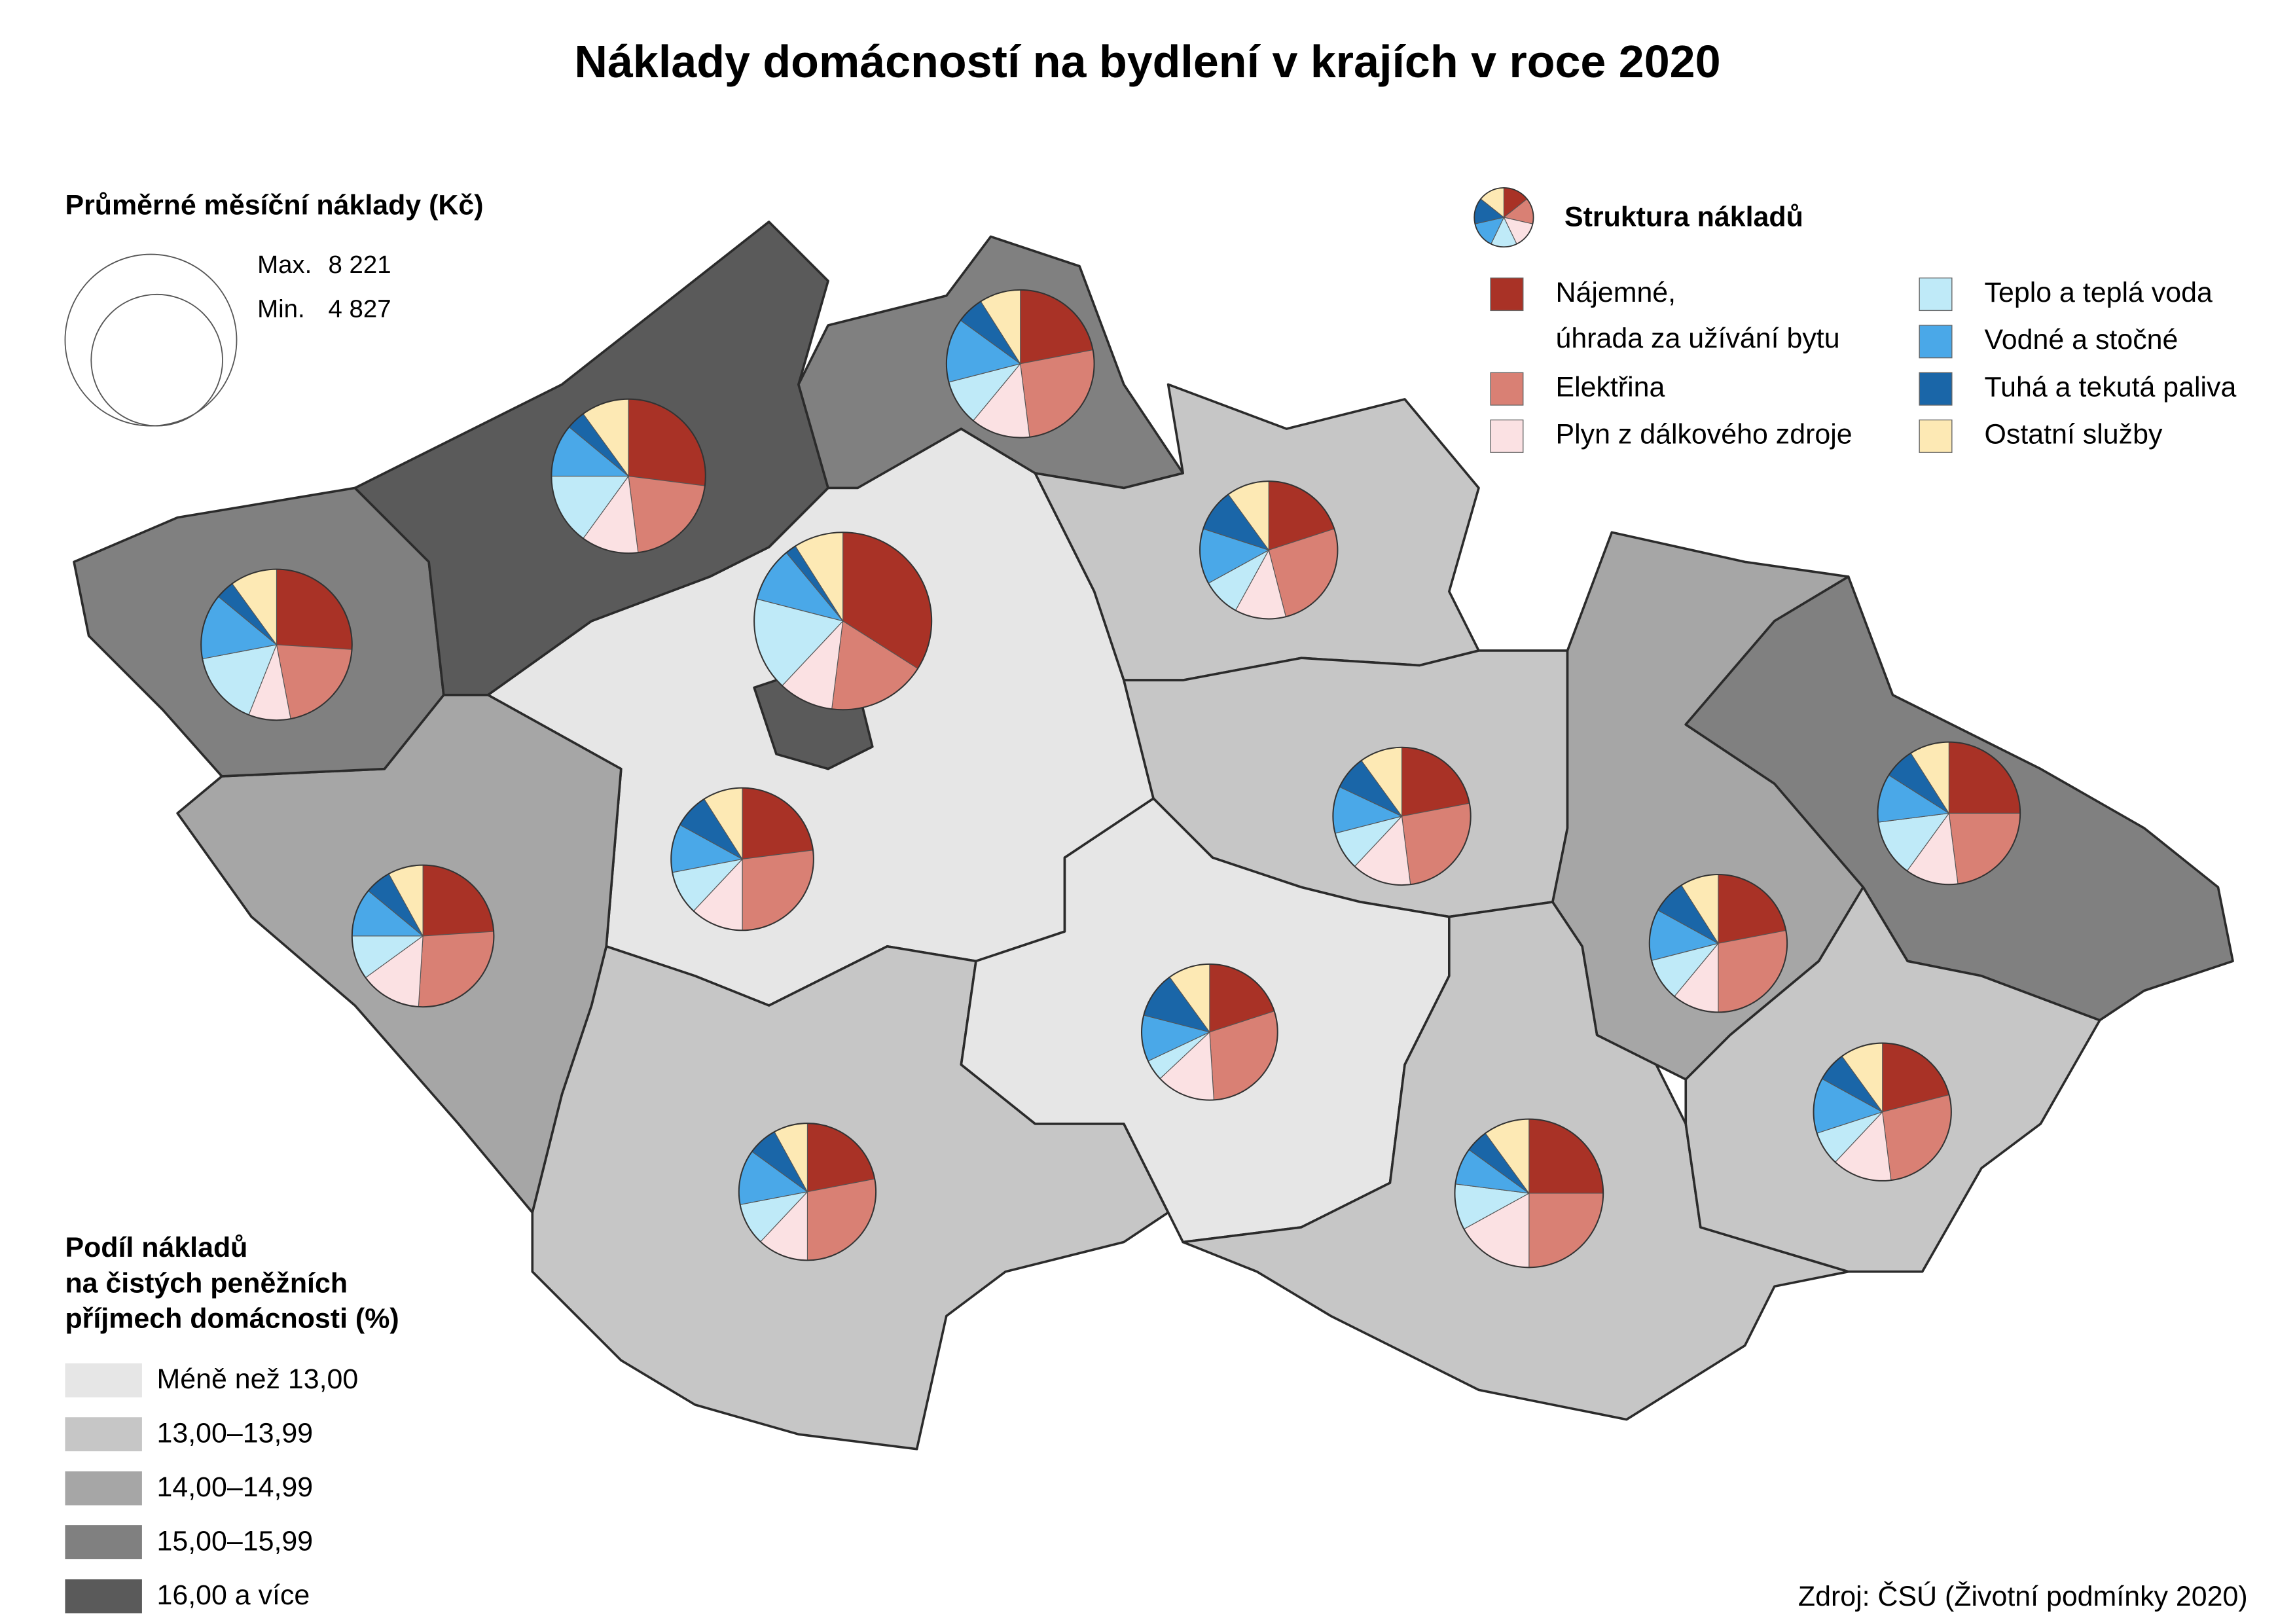  Describe the element at coordinates (274, 205) in the screenshot. I see `size-legend-title: Průměrné měsíční náklady (Kč)` at that location.